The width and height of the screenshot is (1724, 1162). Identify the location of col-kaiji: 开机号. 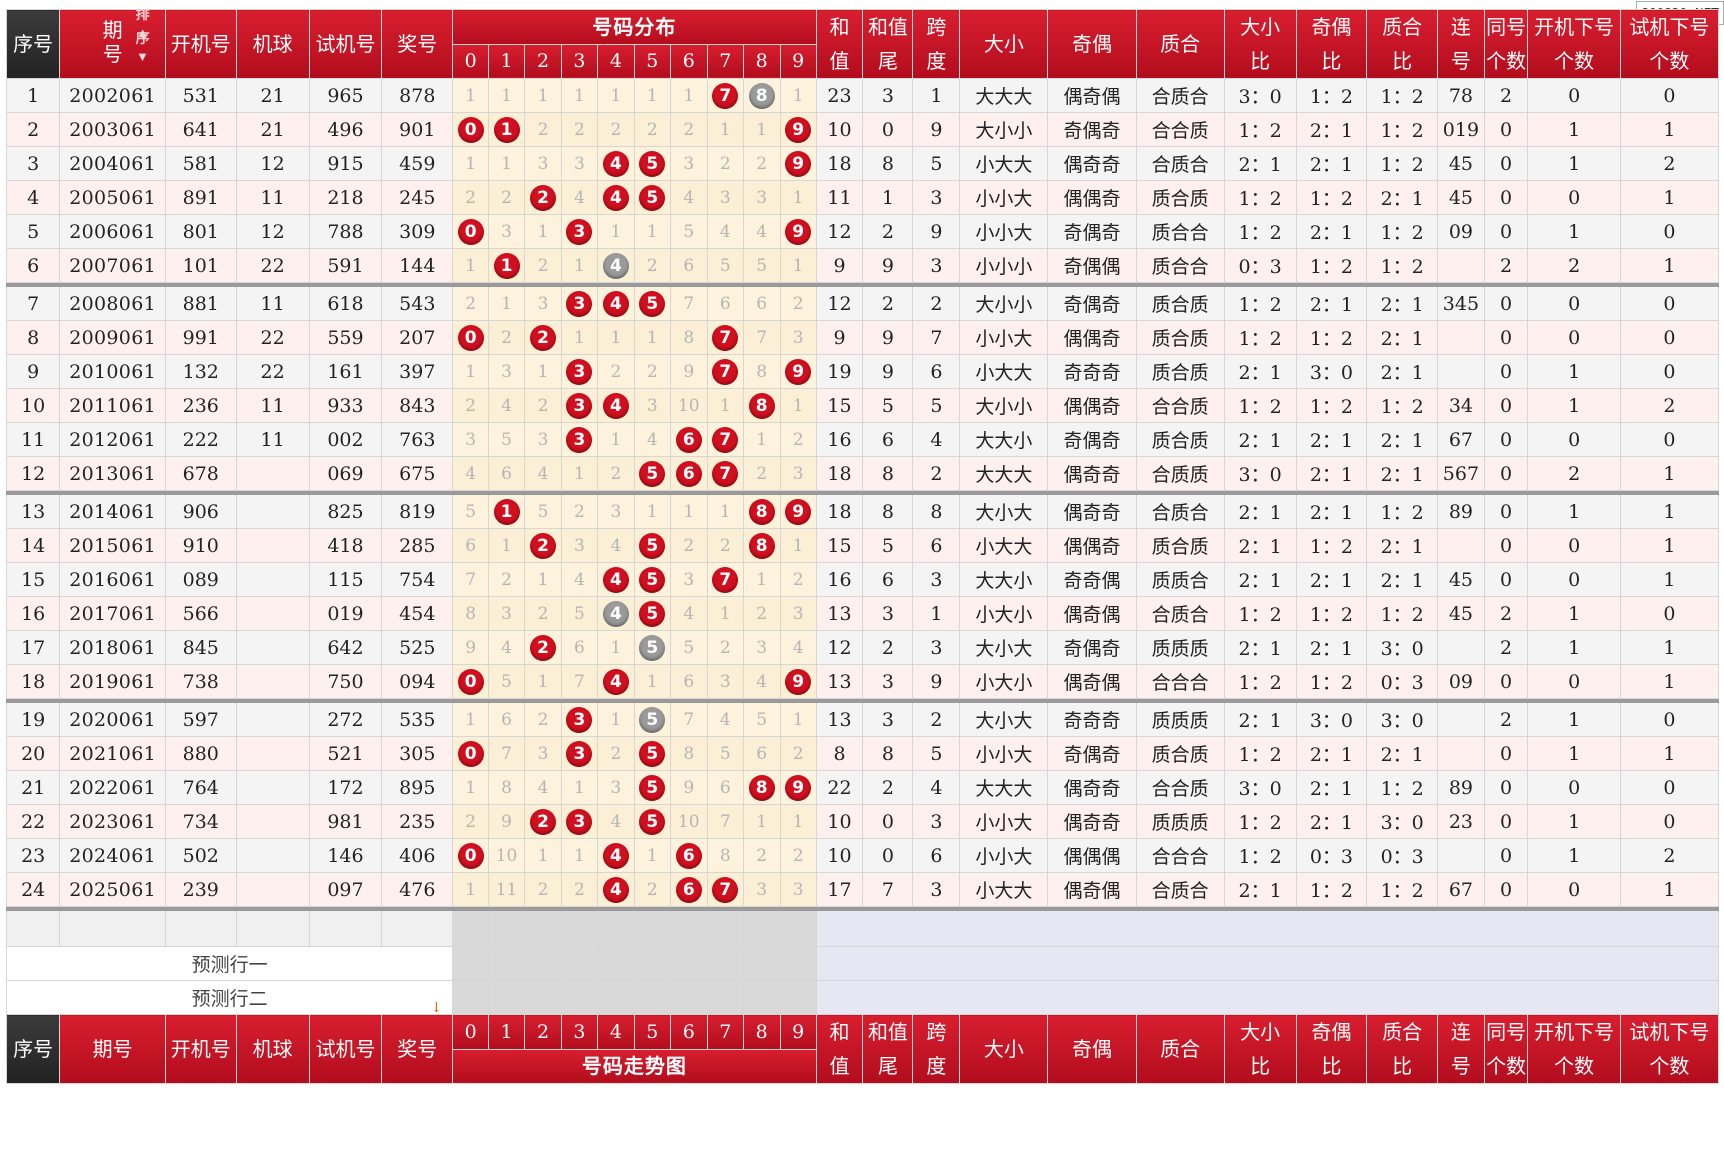
(200, 44).